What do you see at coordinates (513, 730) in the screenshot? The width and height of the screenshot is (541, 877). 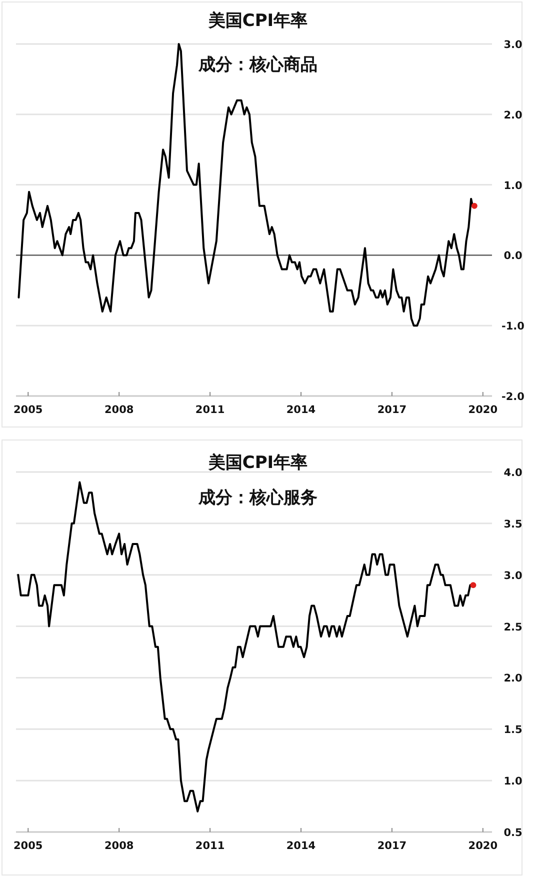 I see `y-tick-label: 1.5` at bounding box center [513, 730].